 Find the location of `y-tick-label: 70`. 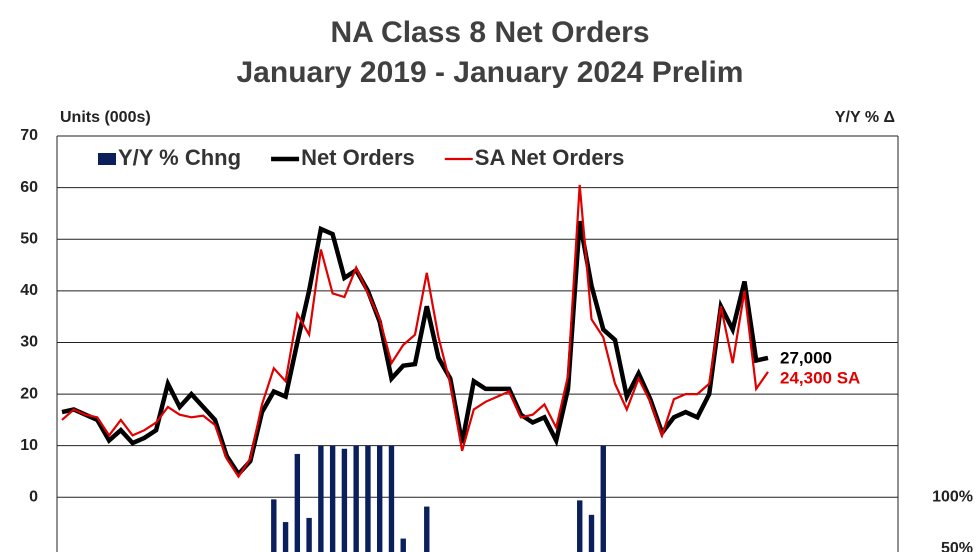

y-tick-label: 70 is located at coordinates (29, 135).